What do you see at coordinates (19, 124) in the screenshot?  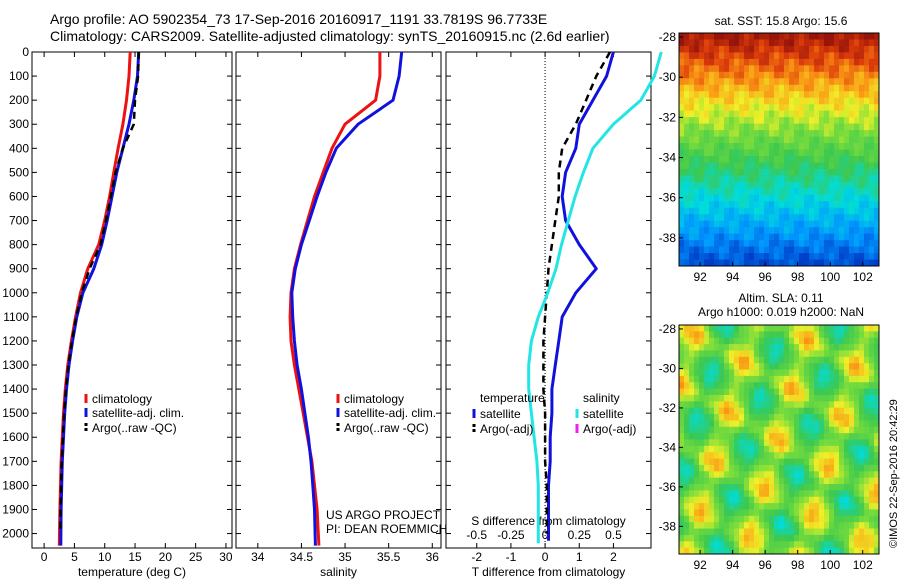 I see `depth-tick-label: 300` at bounding box center [19, 124].